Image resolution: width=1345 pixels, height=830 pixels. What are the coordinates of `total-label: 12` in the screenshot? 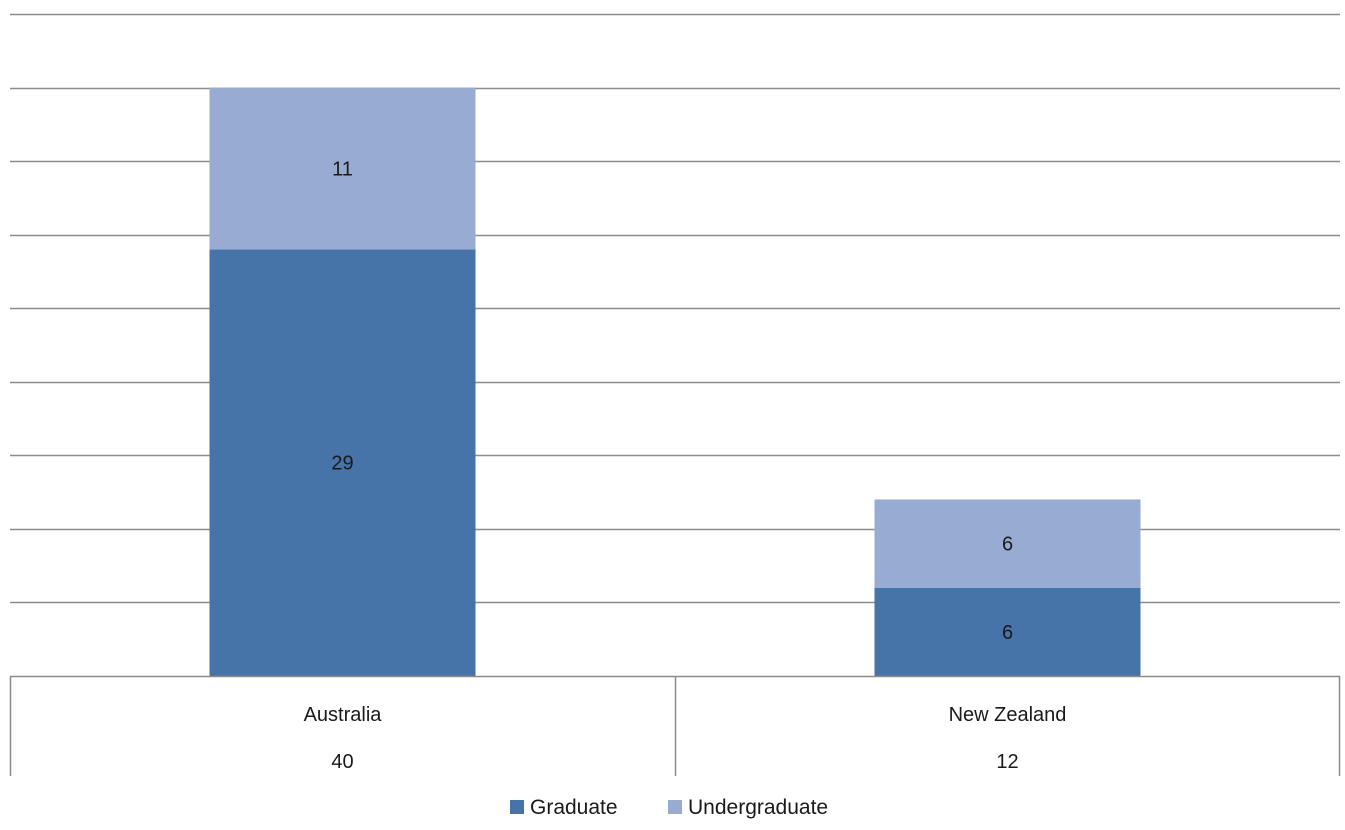 It's located at (1007, 762).